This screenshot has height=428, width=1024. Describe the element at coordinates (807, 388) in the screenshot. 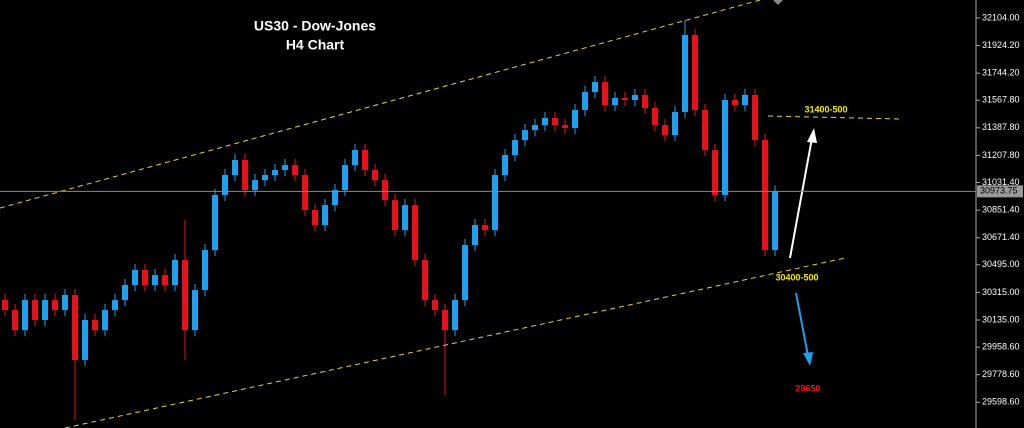

I see `target-label: 29650` at that location.